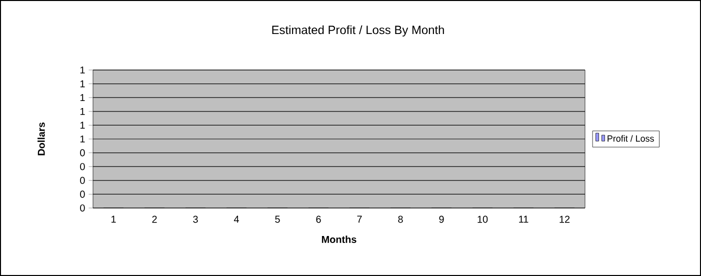 The image size is (701, 276). What do you see at coordinates (359, 219) in the screenshot?
I see `x-tick-label: 7` at bounding box center [359, 219].